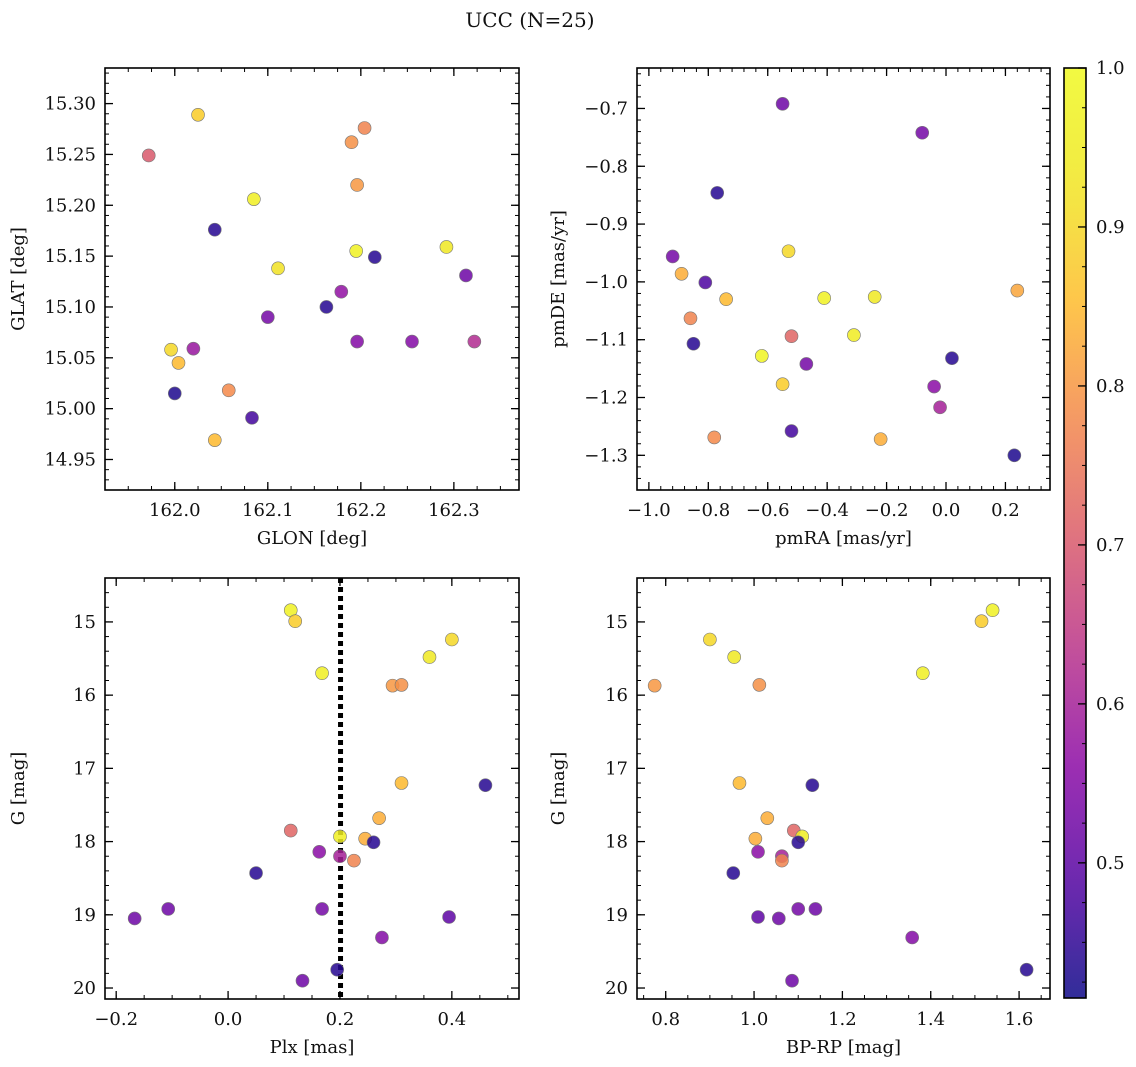 The height and width of the screenshot is (1067, 1136). Describe the element at coordinates (616, 622) in the screenshot. I see `y-tick-label: 15` at that location.